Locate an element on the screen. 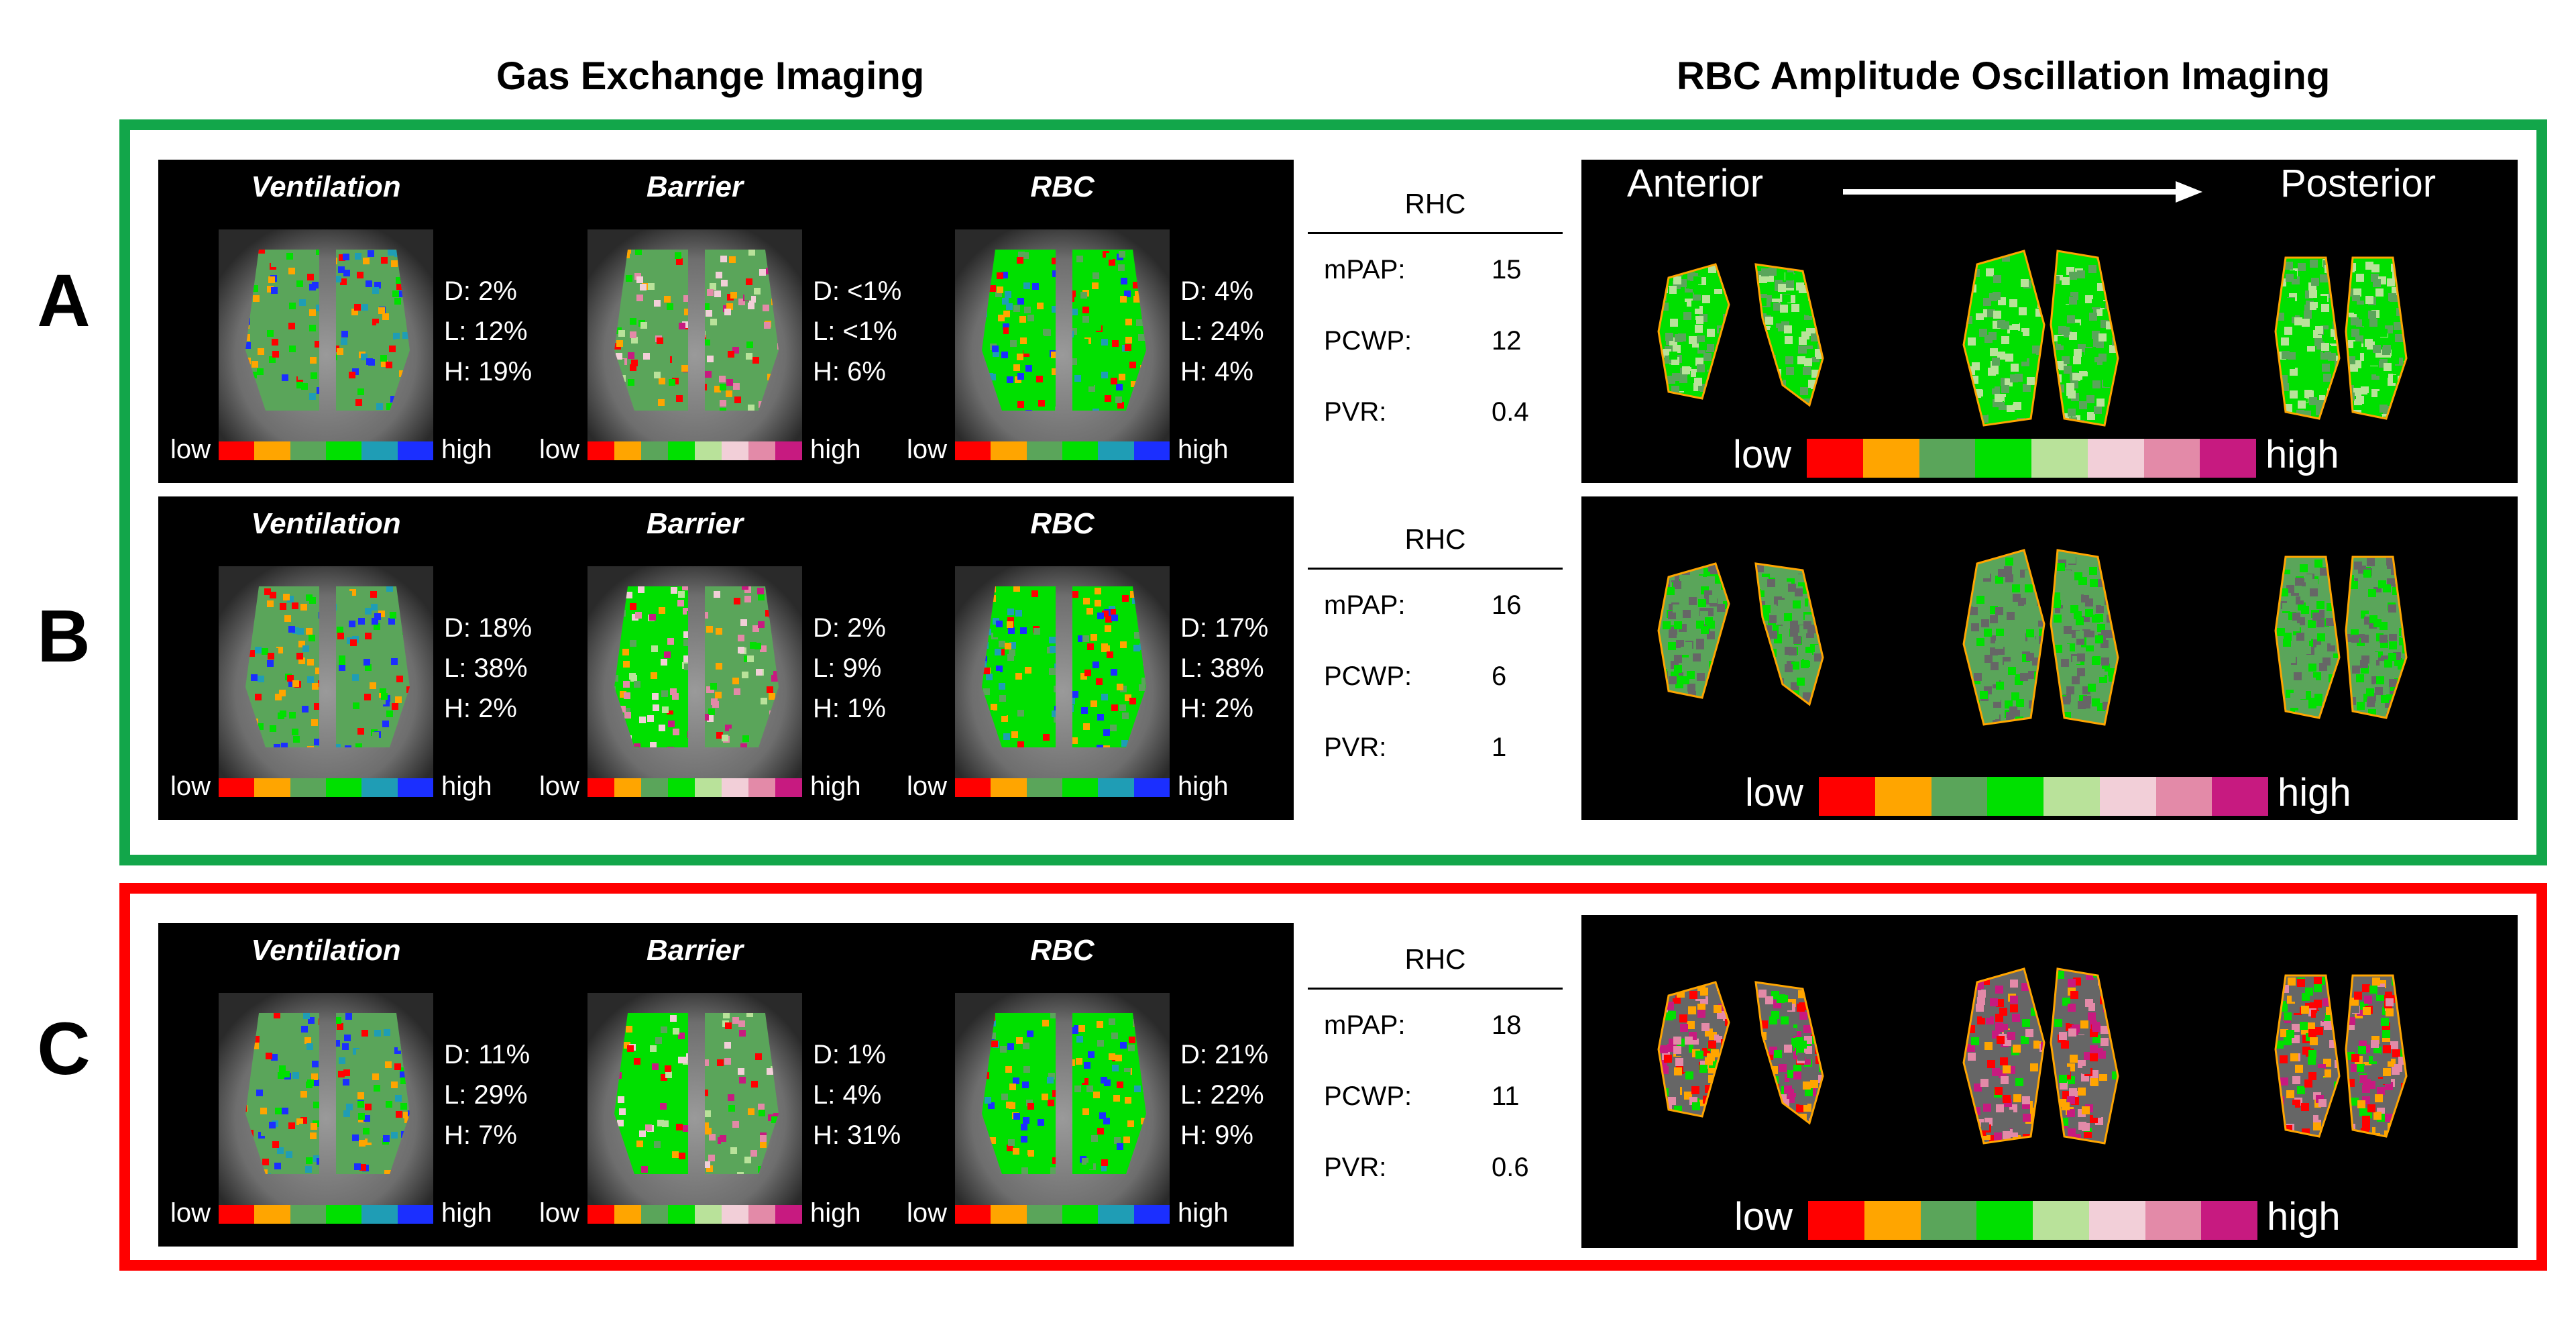 The width and height of the screenshot is (2576, 1321). rhc-row-mpap: mPAP: 18 is located at coordinates (1435, 1025).